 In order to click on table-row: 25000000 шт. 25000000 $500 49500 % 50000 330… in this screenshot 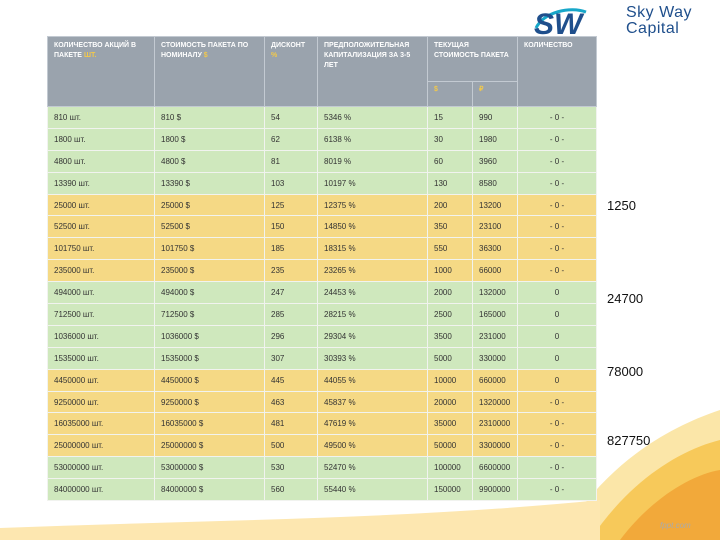, I will do `click(322, 446)`.